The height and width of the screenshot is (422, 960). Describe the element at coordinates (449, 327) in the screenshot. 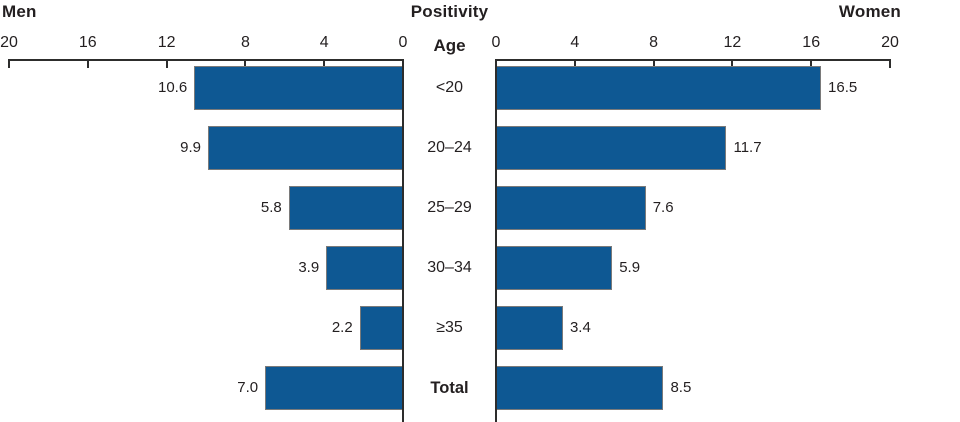

I see `age-category-label: ≥35` at that location.